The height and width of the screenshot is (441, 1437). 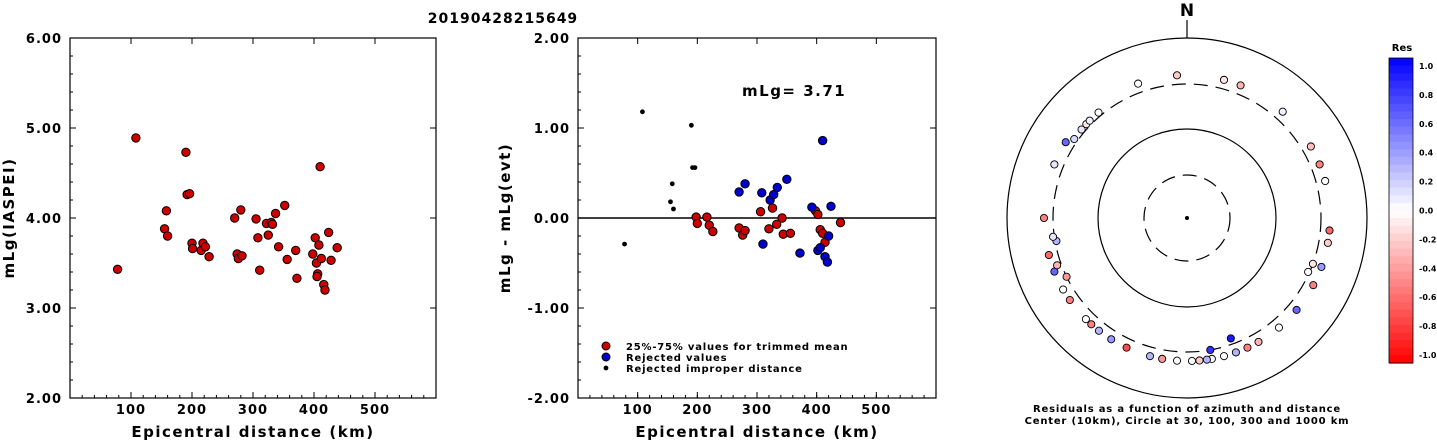 I want to click on figure-title: 20190428215649, so click(x=503, y=19).